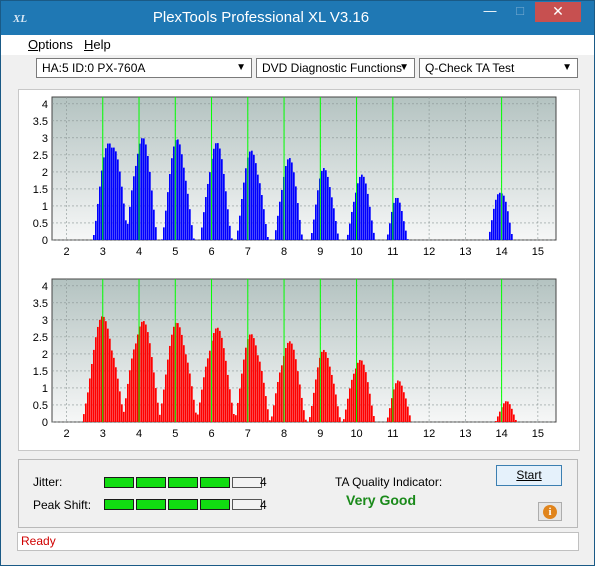  What do you see at coordinates (45, 139) in the screenshot?
I see `y-tick-label: 3` at bounding box center [45, 139].